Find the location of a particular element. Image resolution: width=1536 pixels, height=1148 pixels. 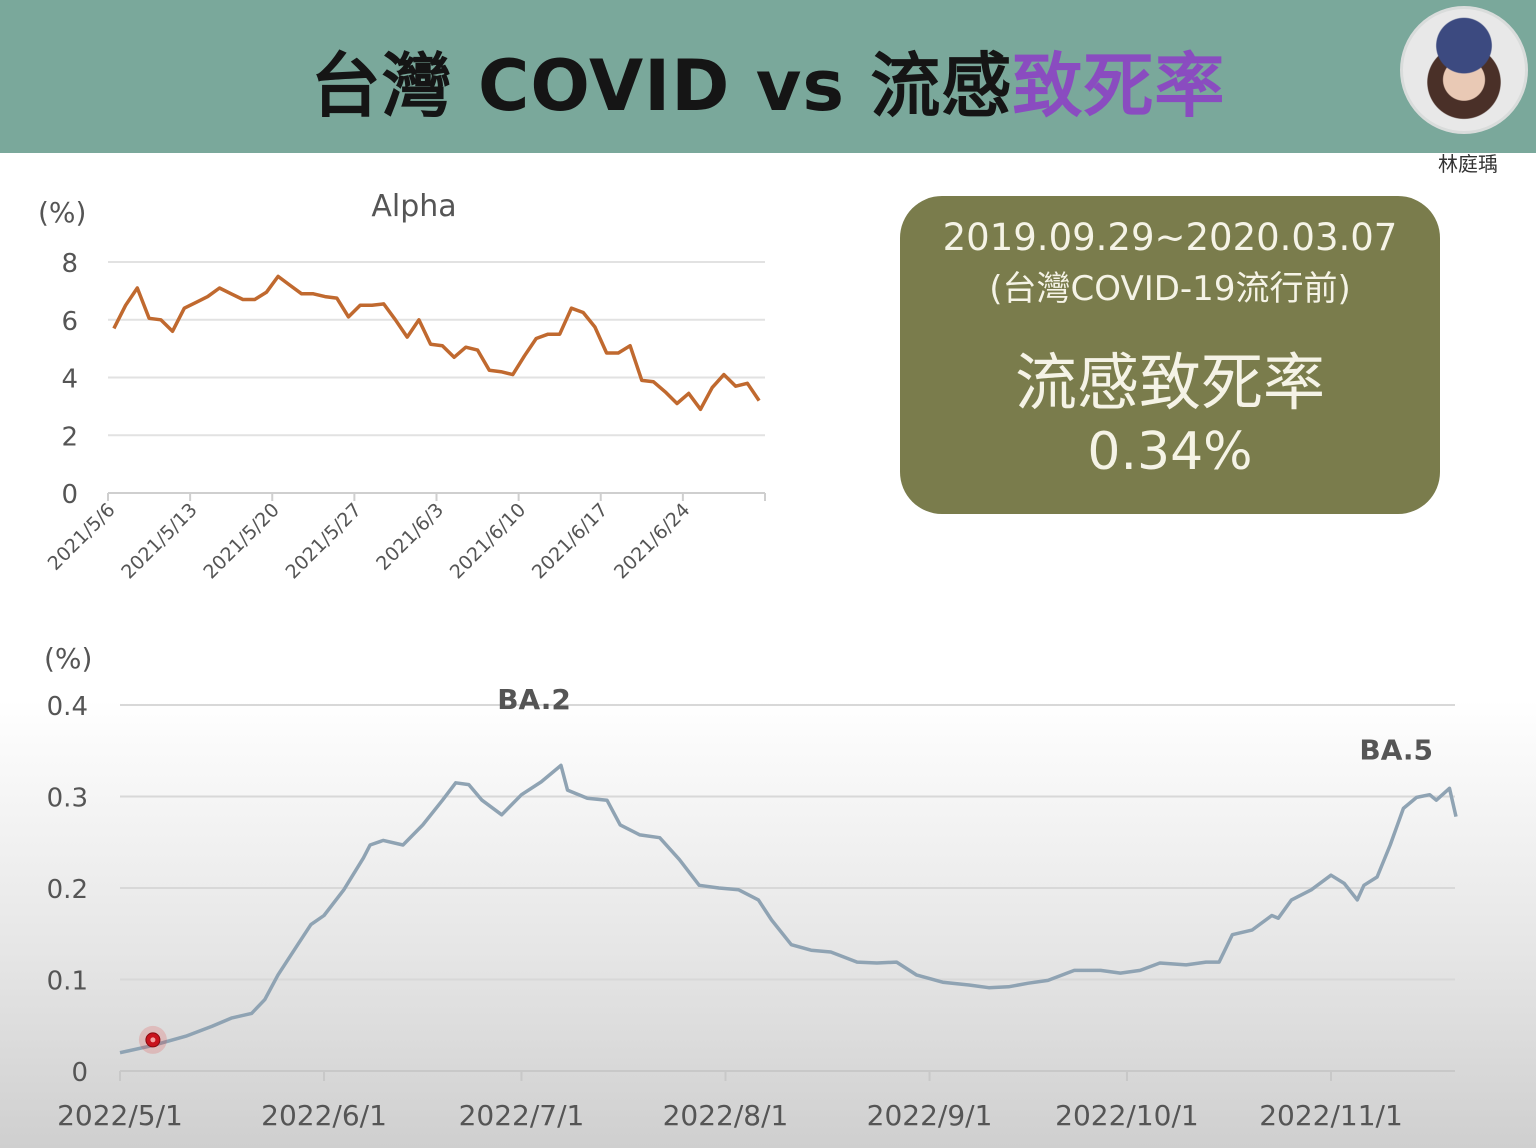

alpha-y-axis-label: (%) is located at coordinates (62, 212).